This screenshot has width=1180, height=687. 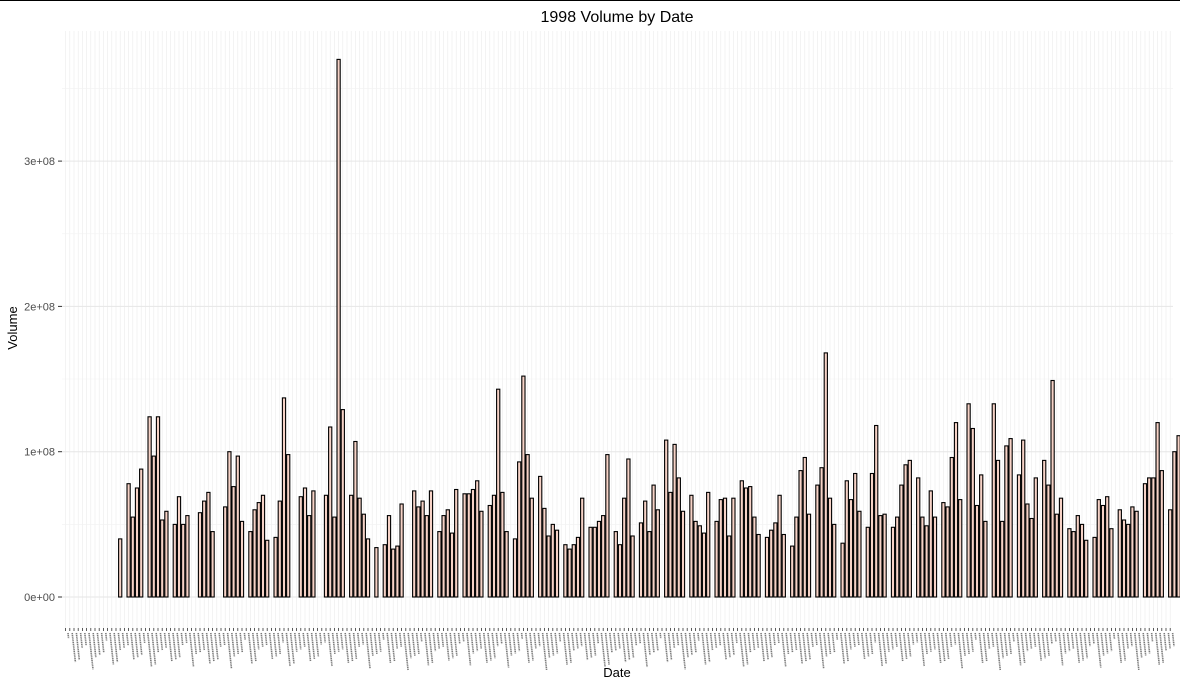 What do you see at coordinates (617, 17) in the screenshot?
I see `chart-title: 1998 Volume by Date` at bounding box center [617, 17].